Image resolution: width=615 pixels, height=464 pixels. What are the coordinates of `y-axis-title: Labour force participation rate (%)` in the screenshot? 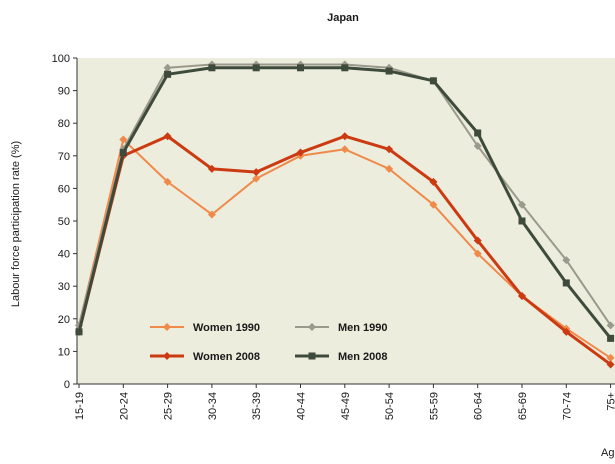 It's located at (16, 224).